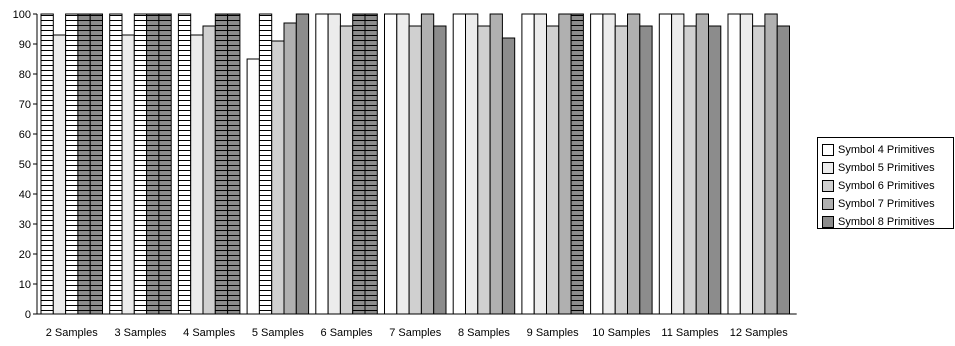 Image resolution: width=955 pixels, height=346 pixels. I want to click on y-tick-label: 80, so click(25, 75).